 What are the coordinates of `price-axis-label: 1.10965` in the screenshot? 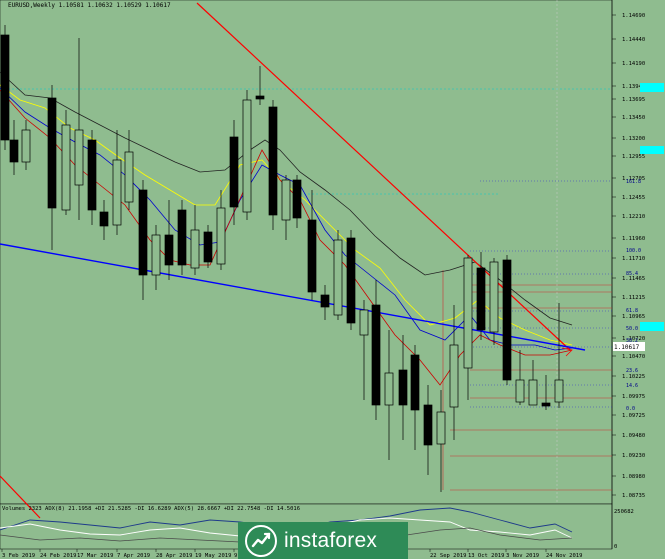 It's located at (633, 317).